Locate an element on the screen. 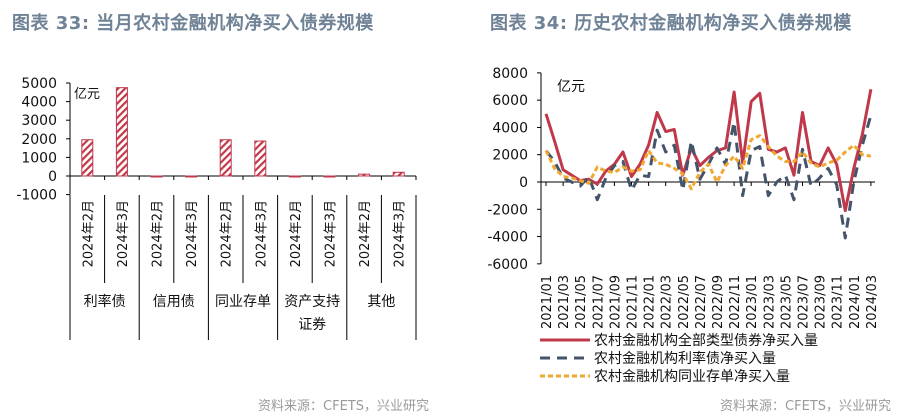 Image resolution: width=901 pixels, height=420 pixels. left-source-note: 资料来源：CFETS，兴业研究 is located at coordinates (343, 406).